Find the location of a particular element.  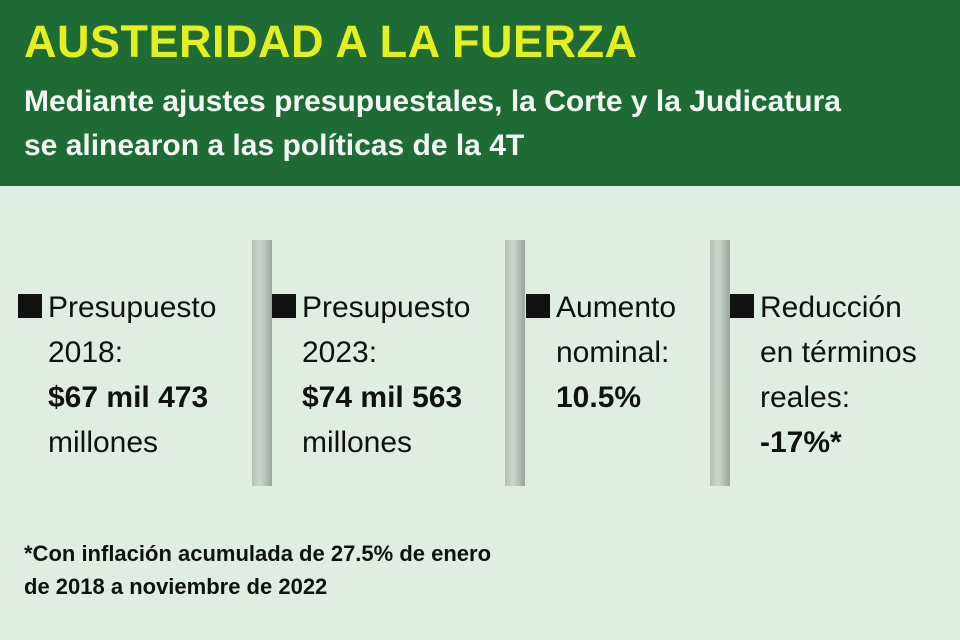

subtitle-line: se alinearon a las políticas de la 4T is located at coordinates (274, 145).